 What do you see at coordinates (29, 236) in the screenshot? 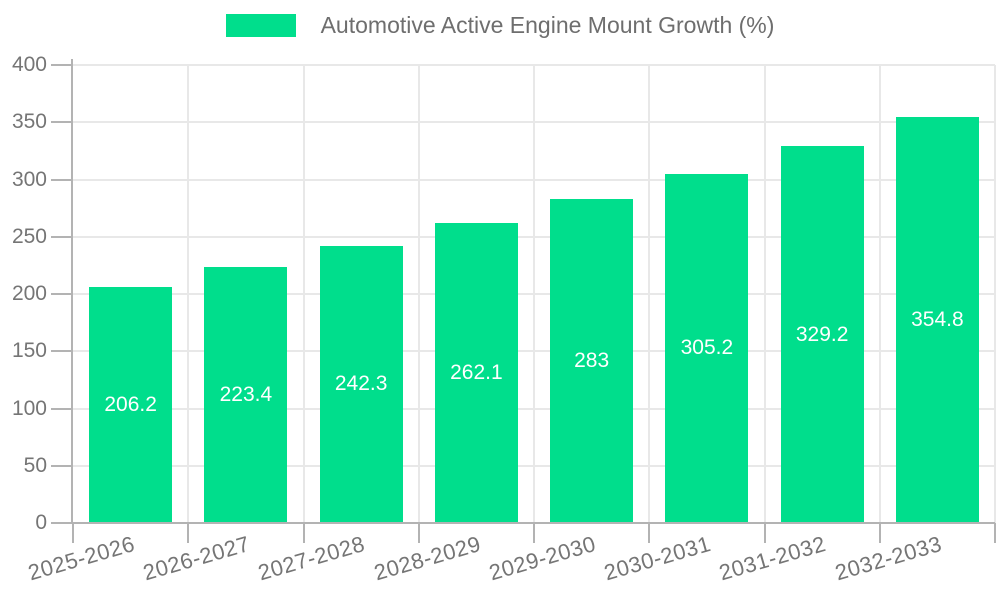
I see `y-tick-label: 250` at bounding box center [29, 236].